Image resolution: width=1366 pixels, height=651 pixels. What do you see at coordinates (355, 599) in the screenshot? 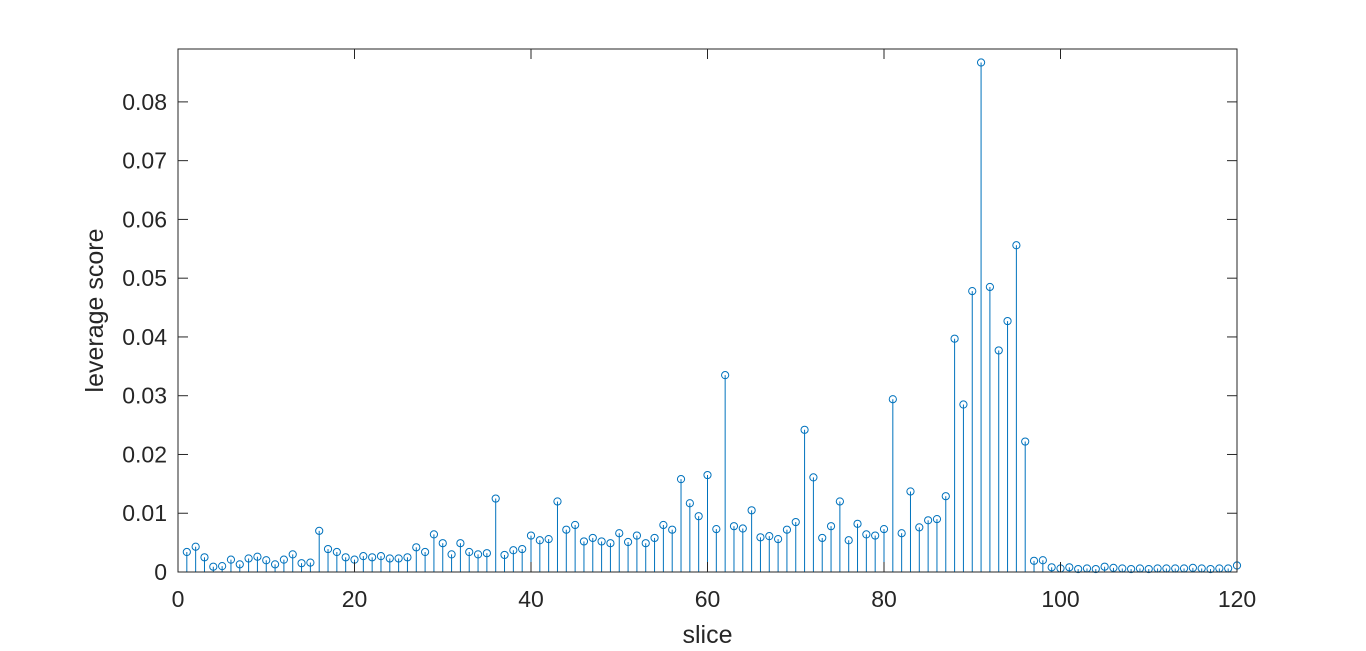
I see `x-tick-label: 20` at bounding box center [355, 599].